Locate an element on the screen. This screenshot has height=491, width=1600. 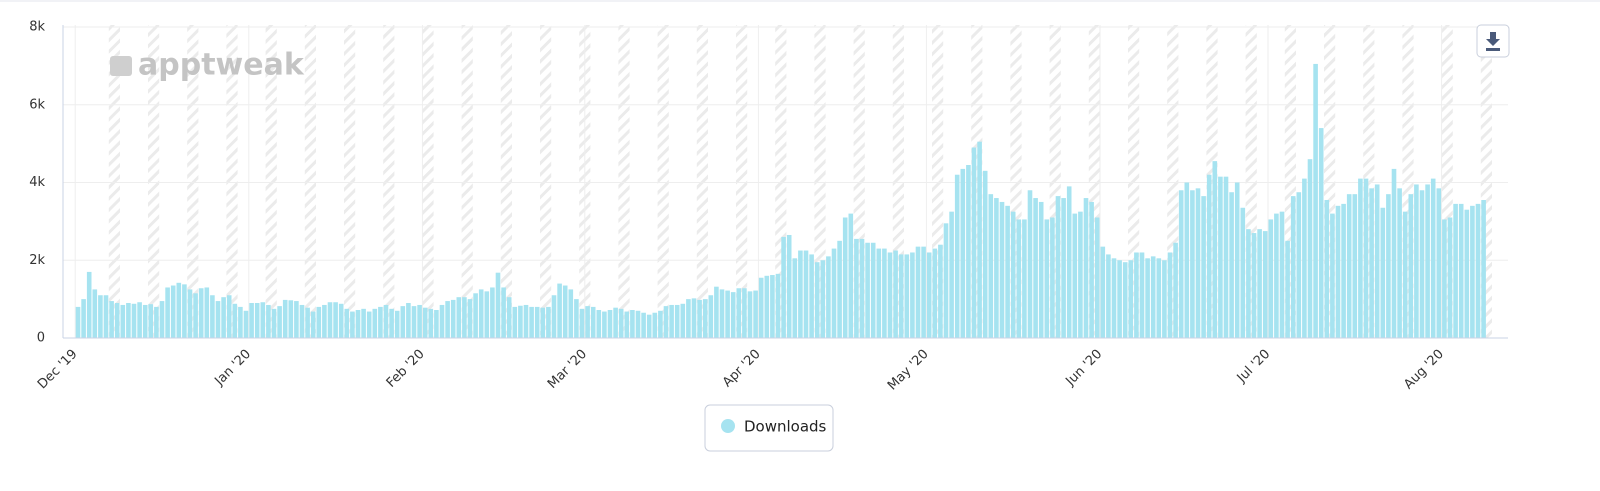
x-tick-label: Jul '20 is located at coordinates (1254, 367).